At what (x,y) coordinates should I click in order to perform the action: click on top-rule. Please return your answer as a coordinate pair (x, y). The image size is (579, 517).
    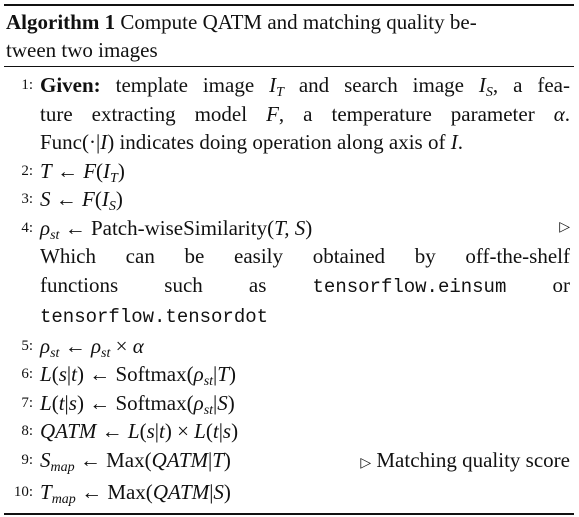
    Looking at the image, I should click on (289, 5).